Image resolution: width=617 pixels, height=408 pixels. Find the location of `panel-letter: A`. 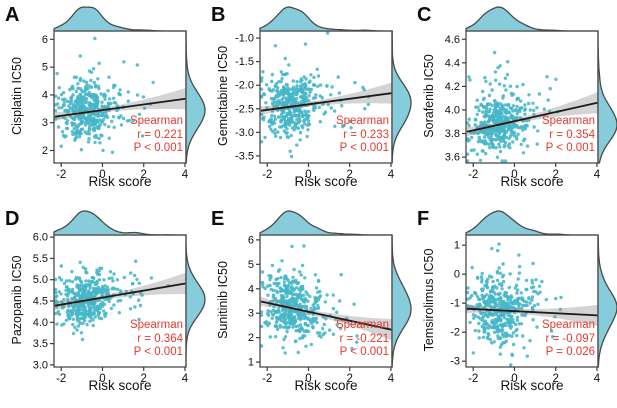

panel-letter: A is located at coordinates (12, 15).